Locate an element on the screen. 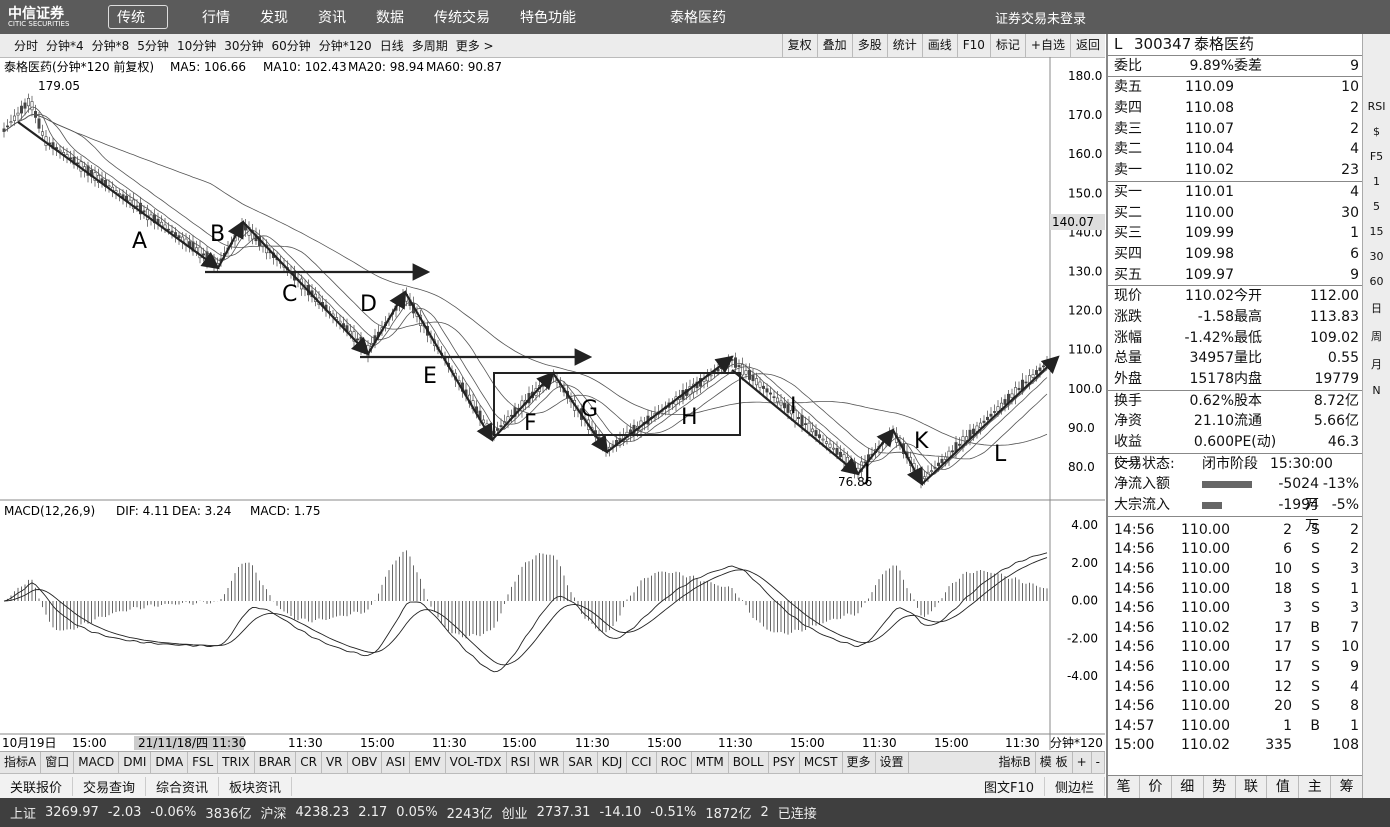  info-tab: 交易查询 is located at coordinates (110, 786).